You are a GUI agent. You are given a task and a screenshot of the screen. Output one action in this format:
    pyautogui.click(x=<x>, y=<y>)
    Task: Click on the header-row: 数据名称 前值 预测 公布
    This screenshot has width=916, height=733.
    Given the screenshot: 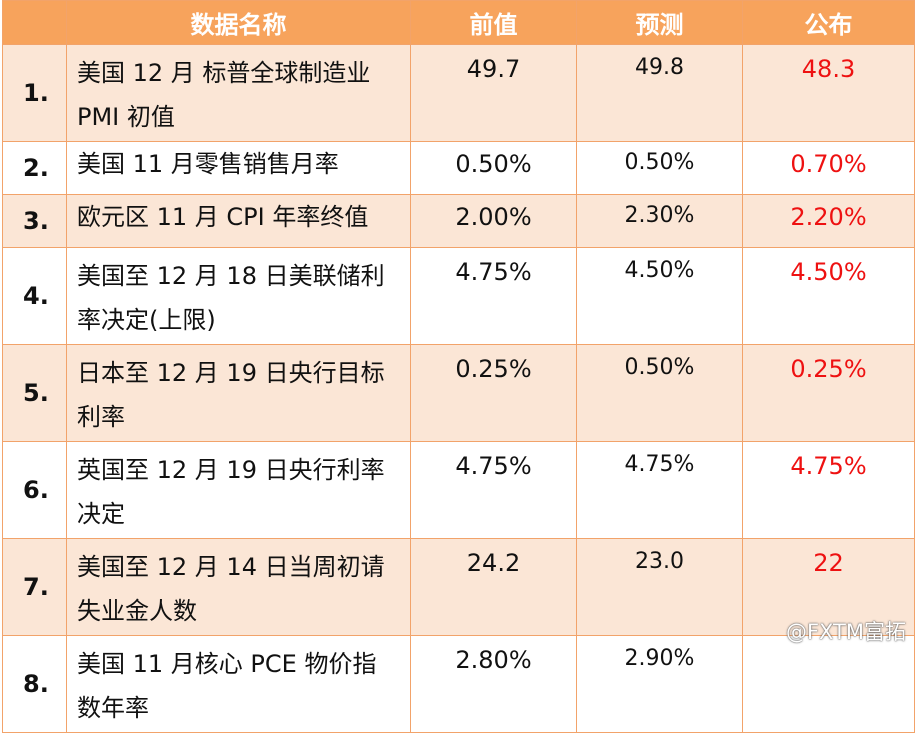 What is the action you would take?
    pyautogui.click(x=458, y=22)
    